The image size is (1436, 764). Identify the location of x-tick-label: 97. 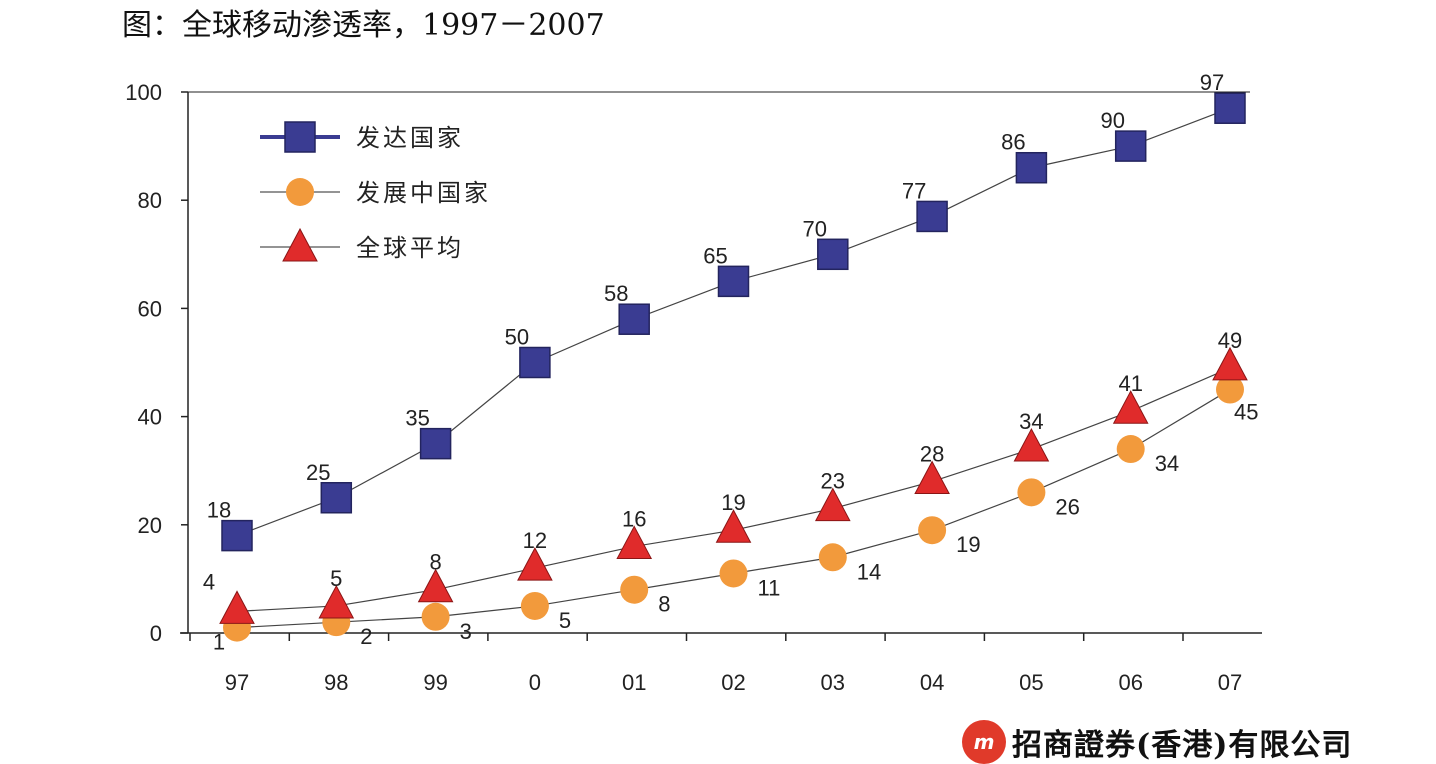
(237, 682).